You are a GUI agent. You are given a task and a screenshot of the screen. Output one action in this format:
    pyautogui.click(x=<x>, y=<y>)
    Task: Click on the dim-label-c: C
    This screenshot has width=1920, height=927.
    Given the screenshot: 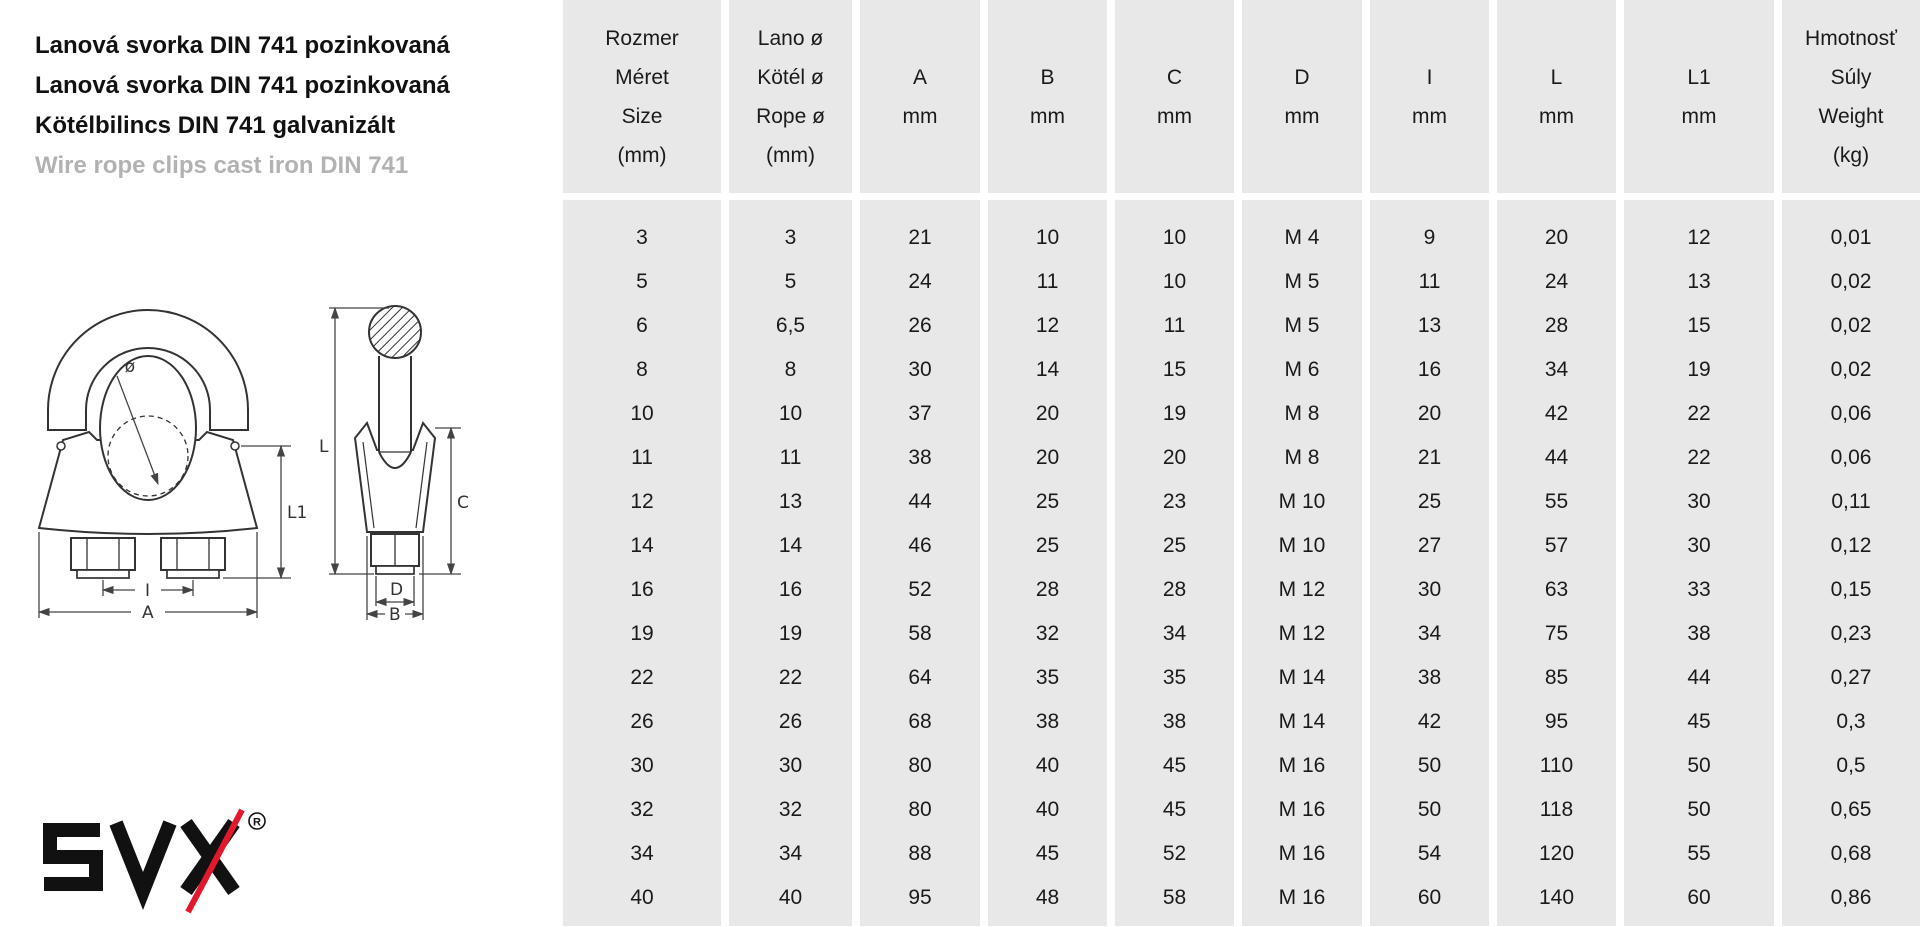 What is the action you would take?
    pyautogui.click(x=463, y=503)
    